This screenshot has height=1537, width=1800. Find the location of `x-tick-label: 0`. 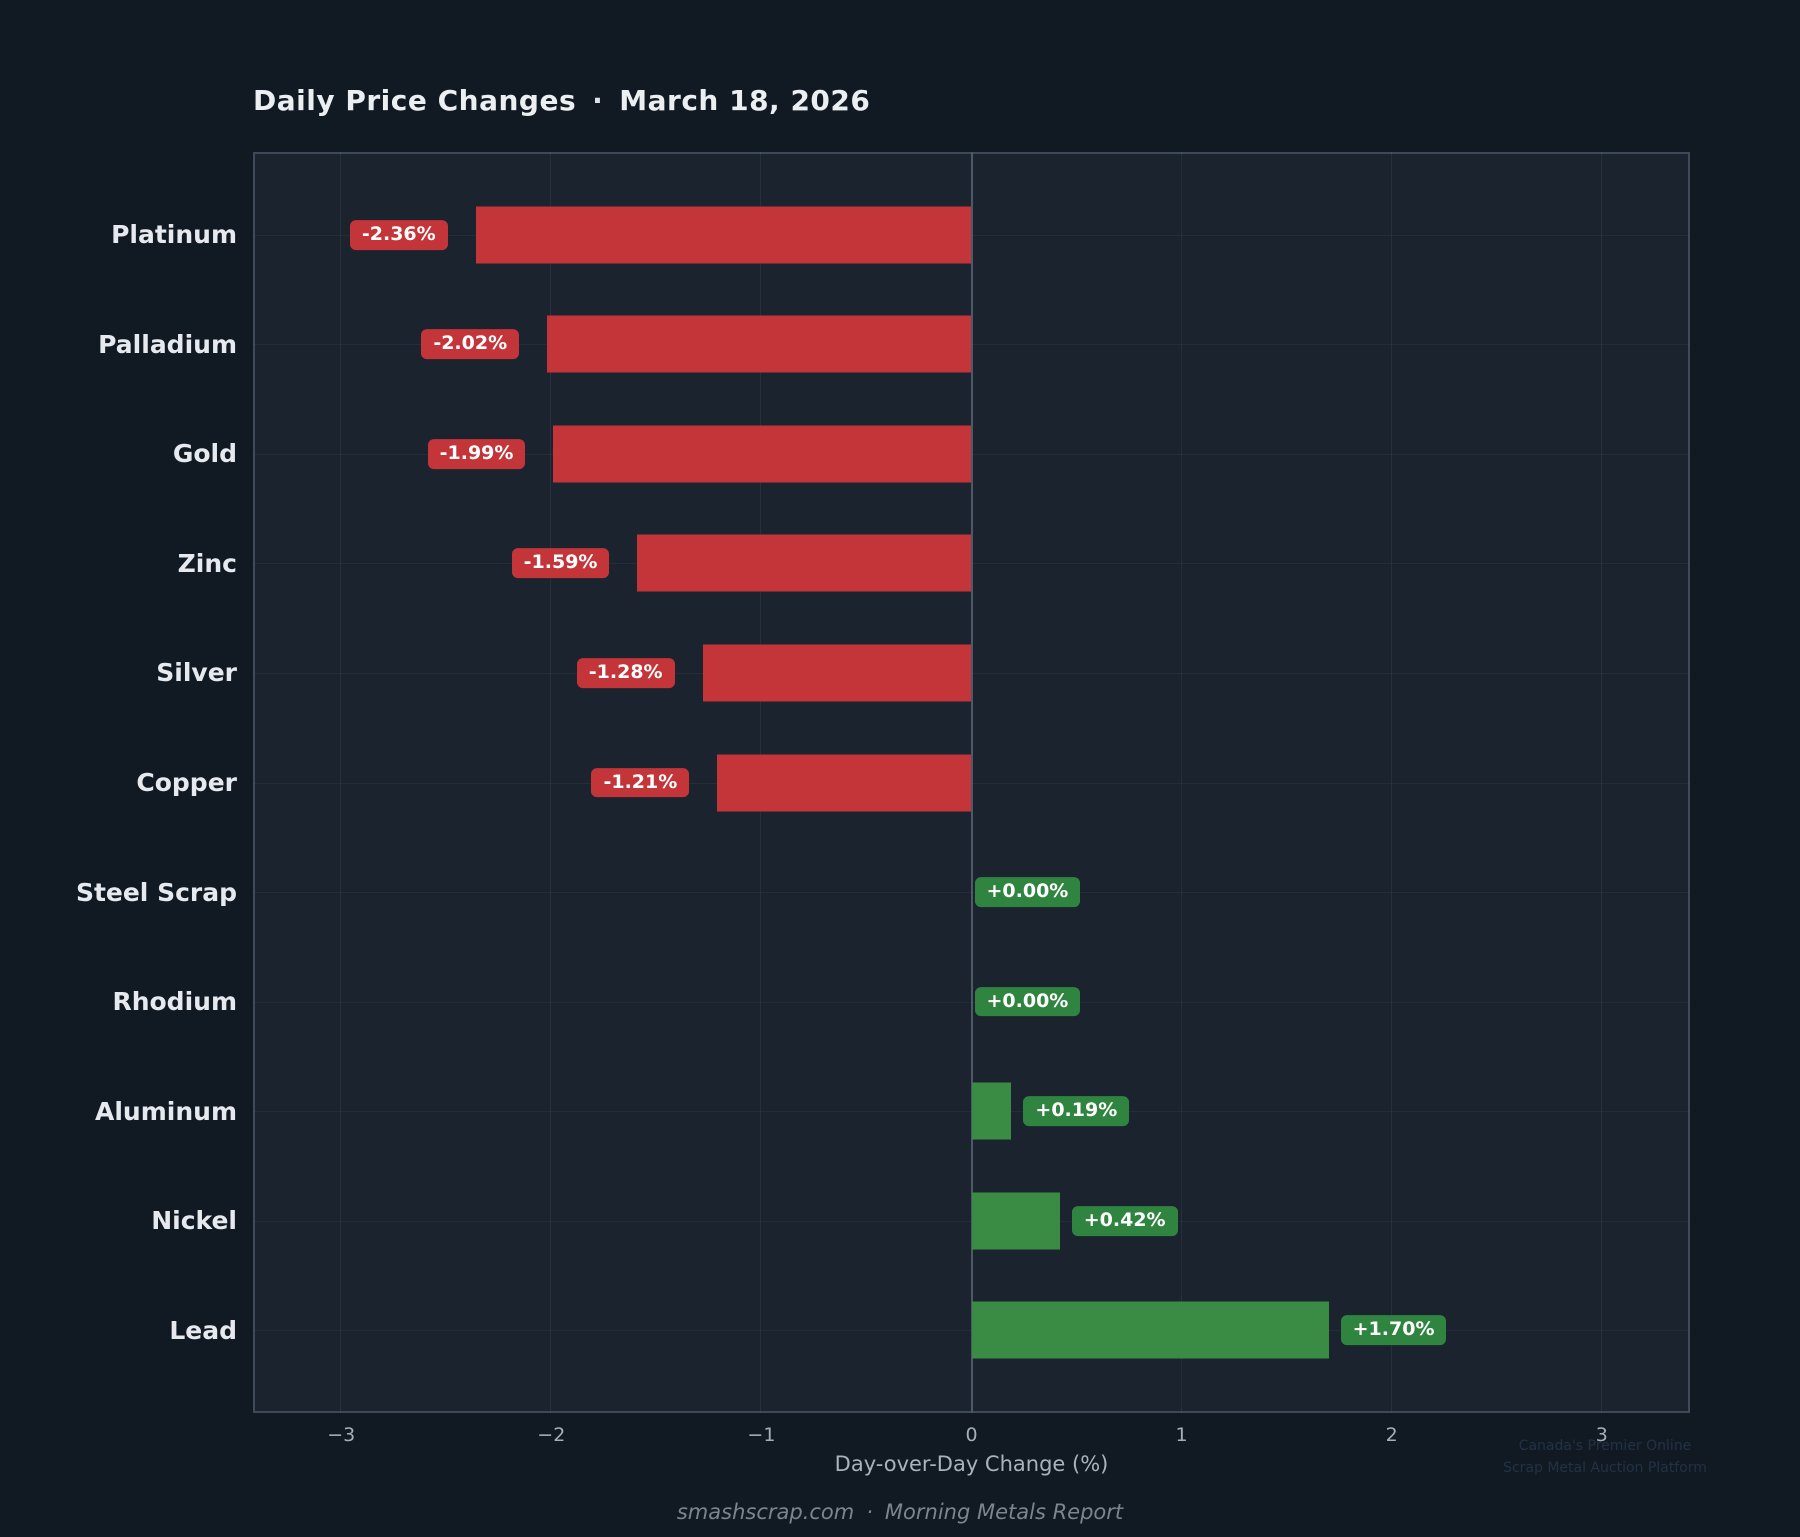

x-tick-label: 0 is located at coordinates (971, 1435).